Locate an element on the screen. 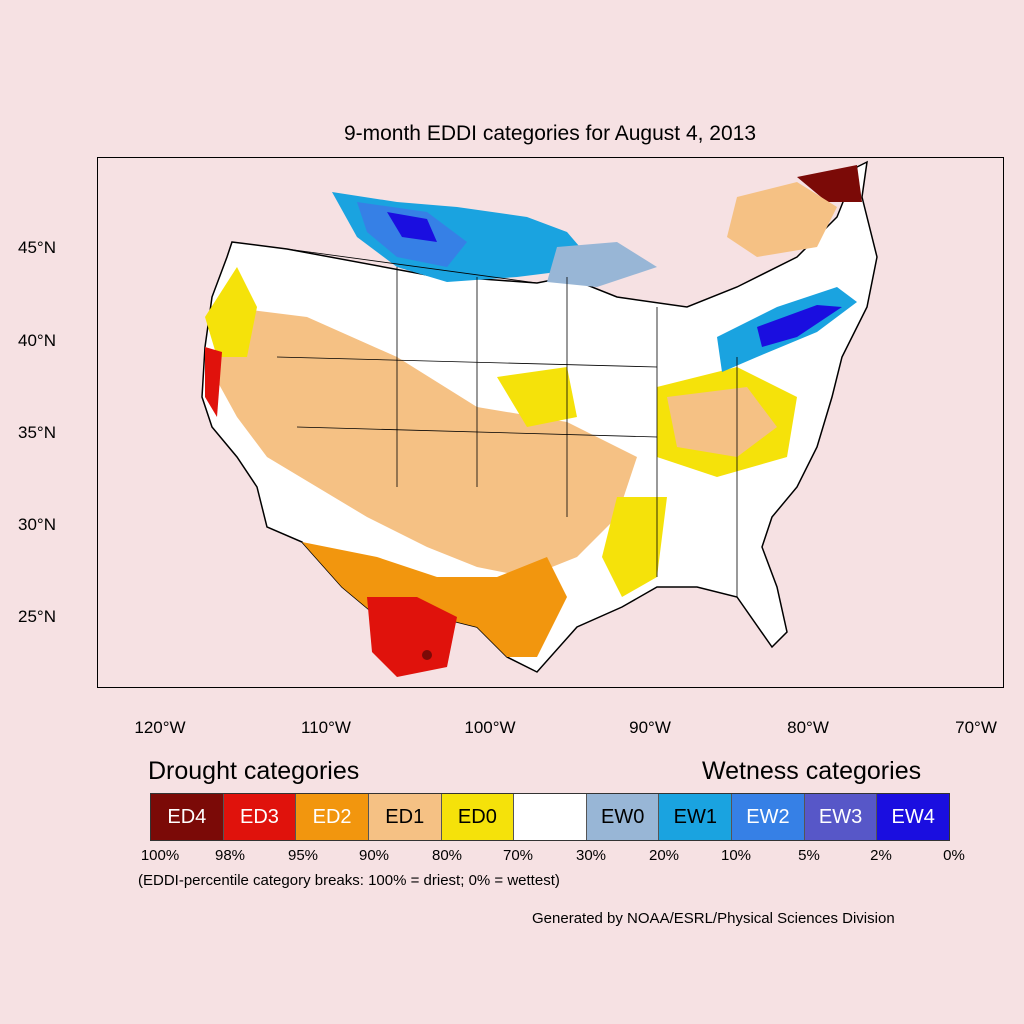  break-label: 5% is located at coordinates (809, 855).